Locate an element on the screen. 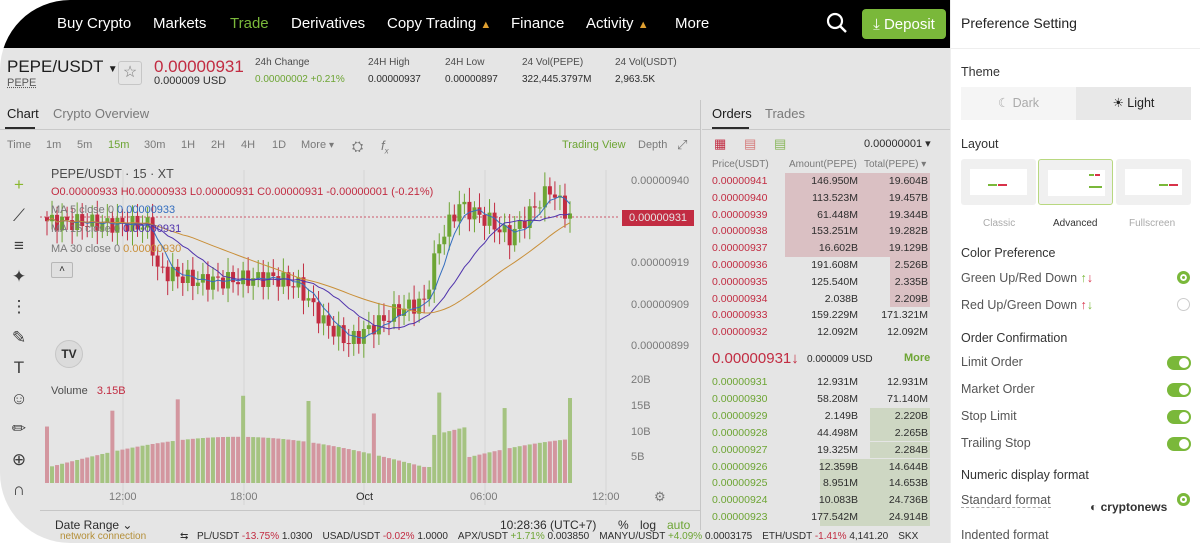 Image resolution: width=1200 pixels, height=543 pixels. emoji-icon: ☺ is located at coordinates (19, 398).